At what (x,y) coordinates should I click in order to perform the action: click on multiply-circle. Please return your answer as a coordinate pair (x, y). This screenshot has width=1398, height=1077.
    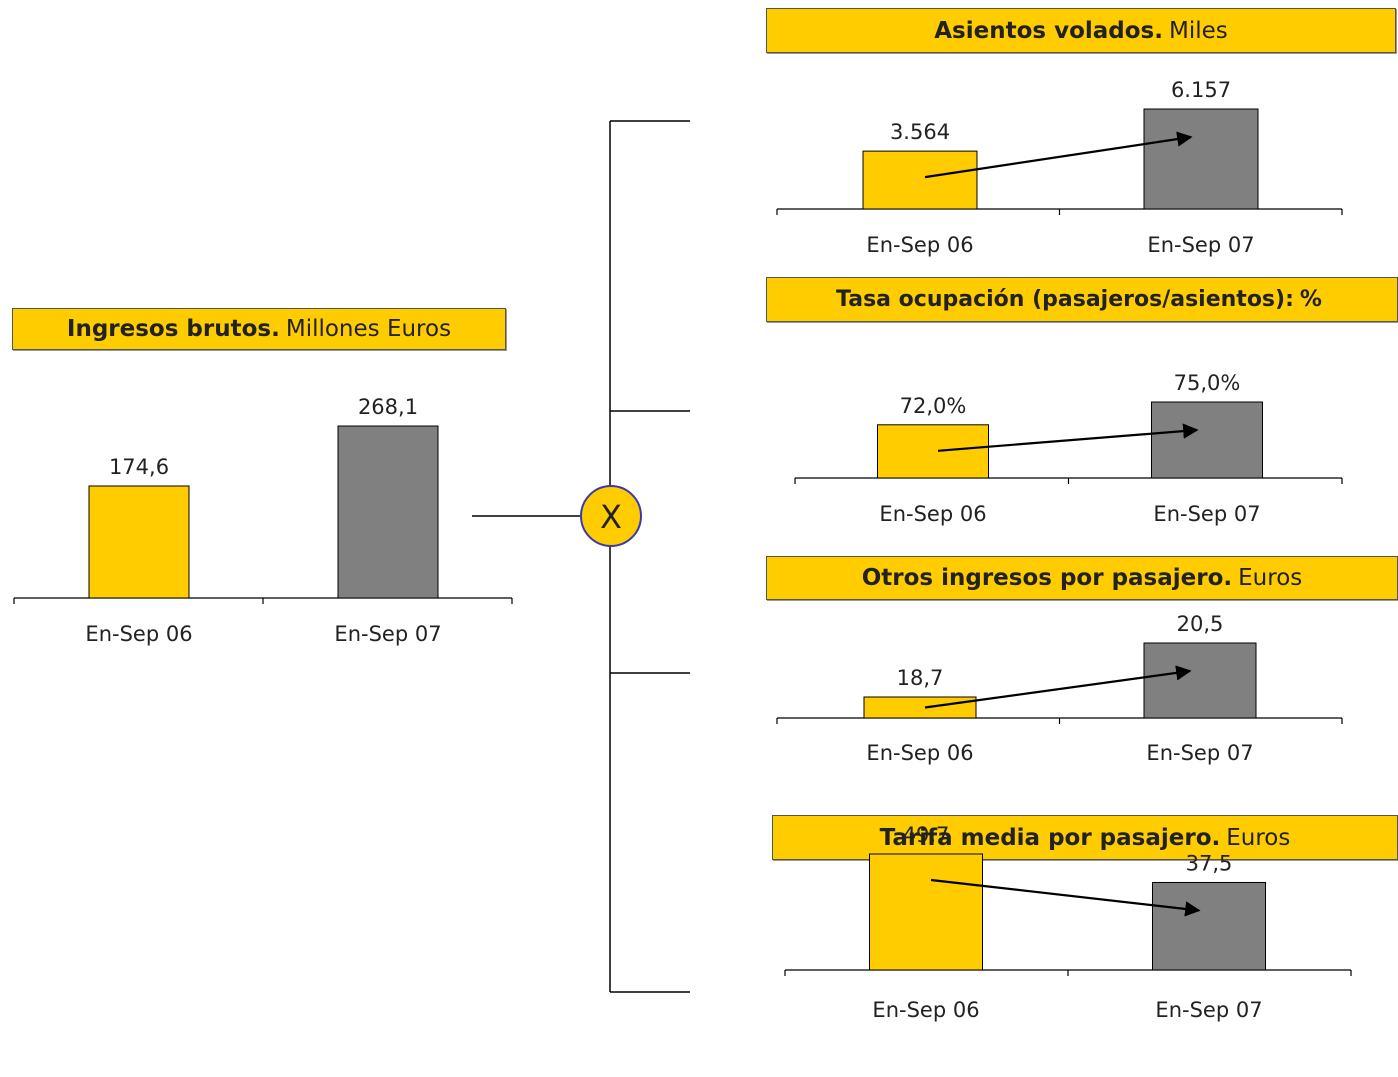
    Looking at the image, I should click on (611, 516).